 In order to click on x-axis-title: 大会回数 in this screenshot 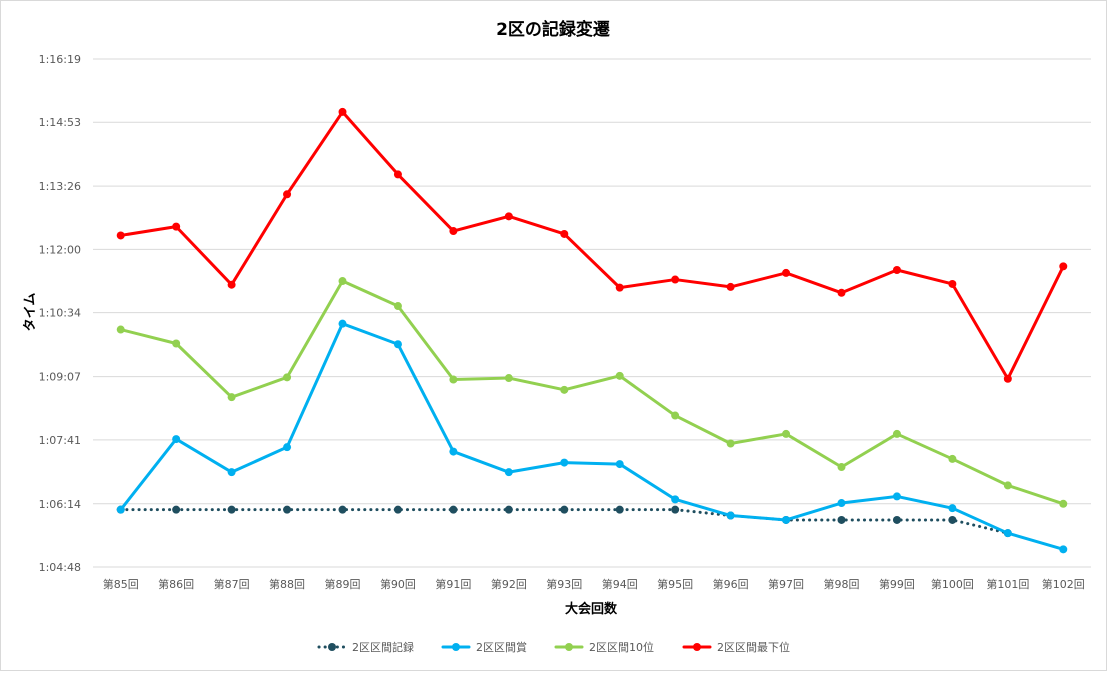, I will do `click(591, 609)`.